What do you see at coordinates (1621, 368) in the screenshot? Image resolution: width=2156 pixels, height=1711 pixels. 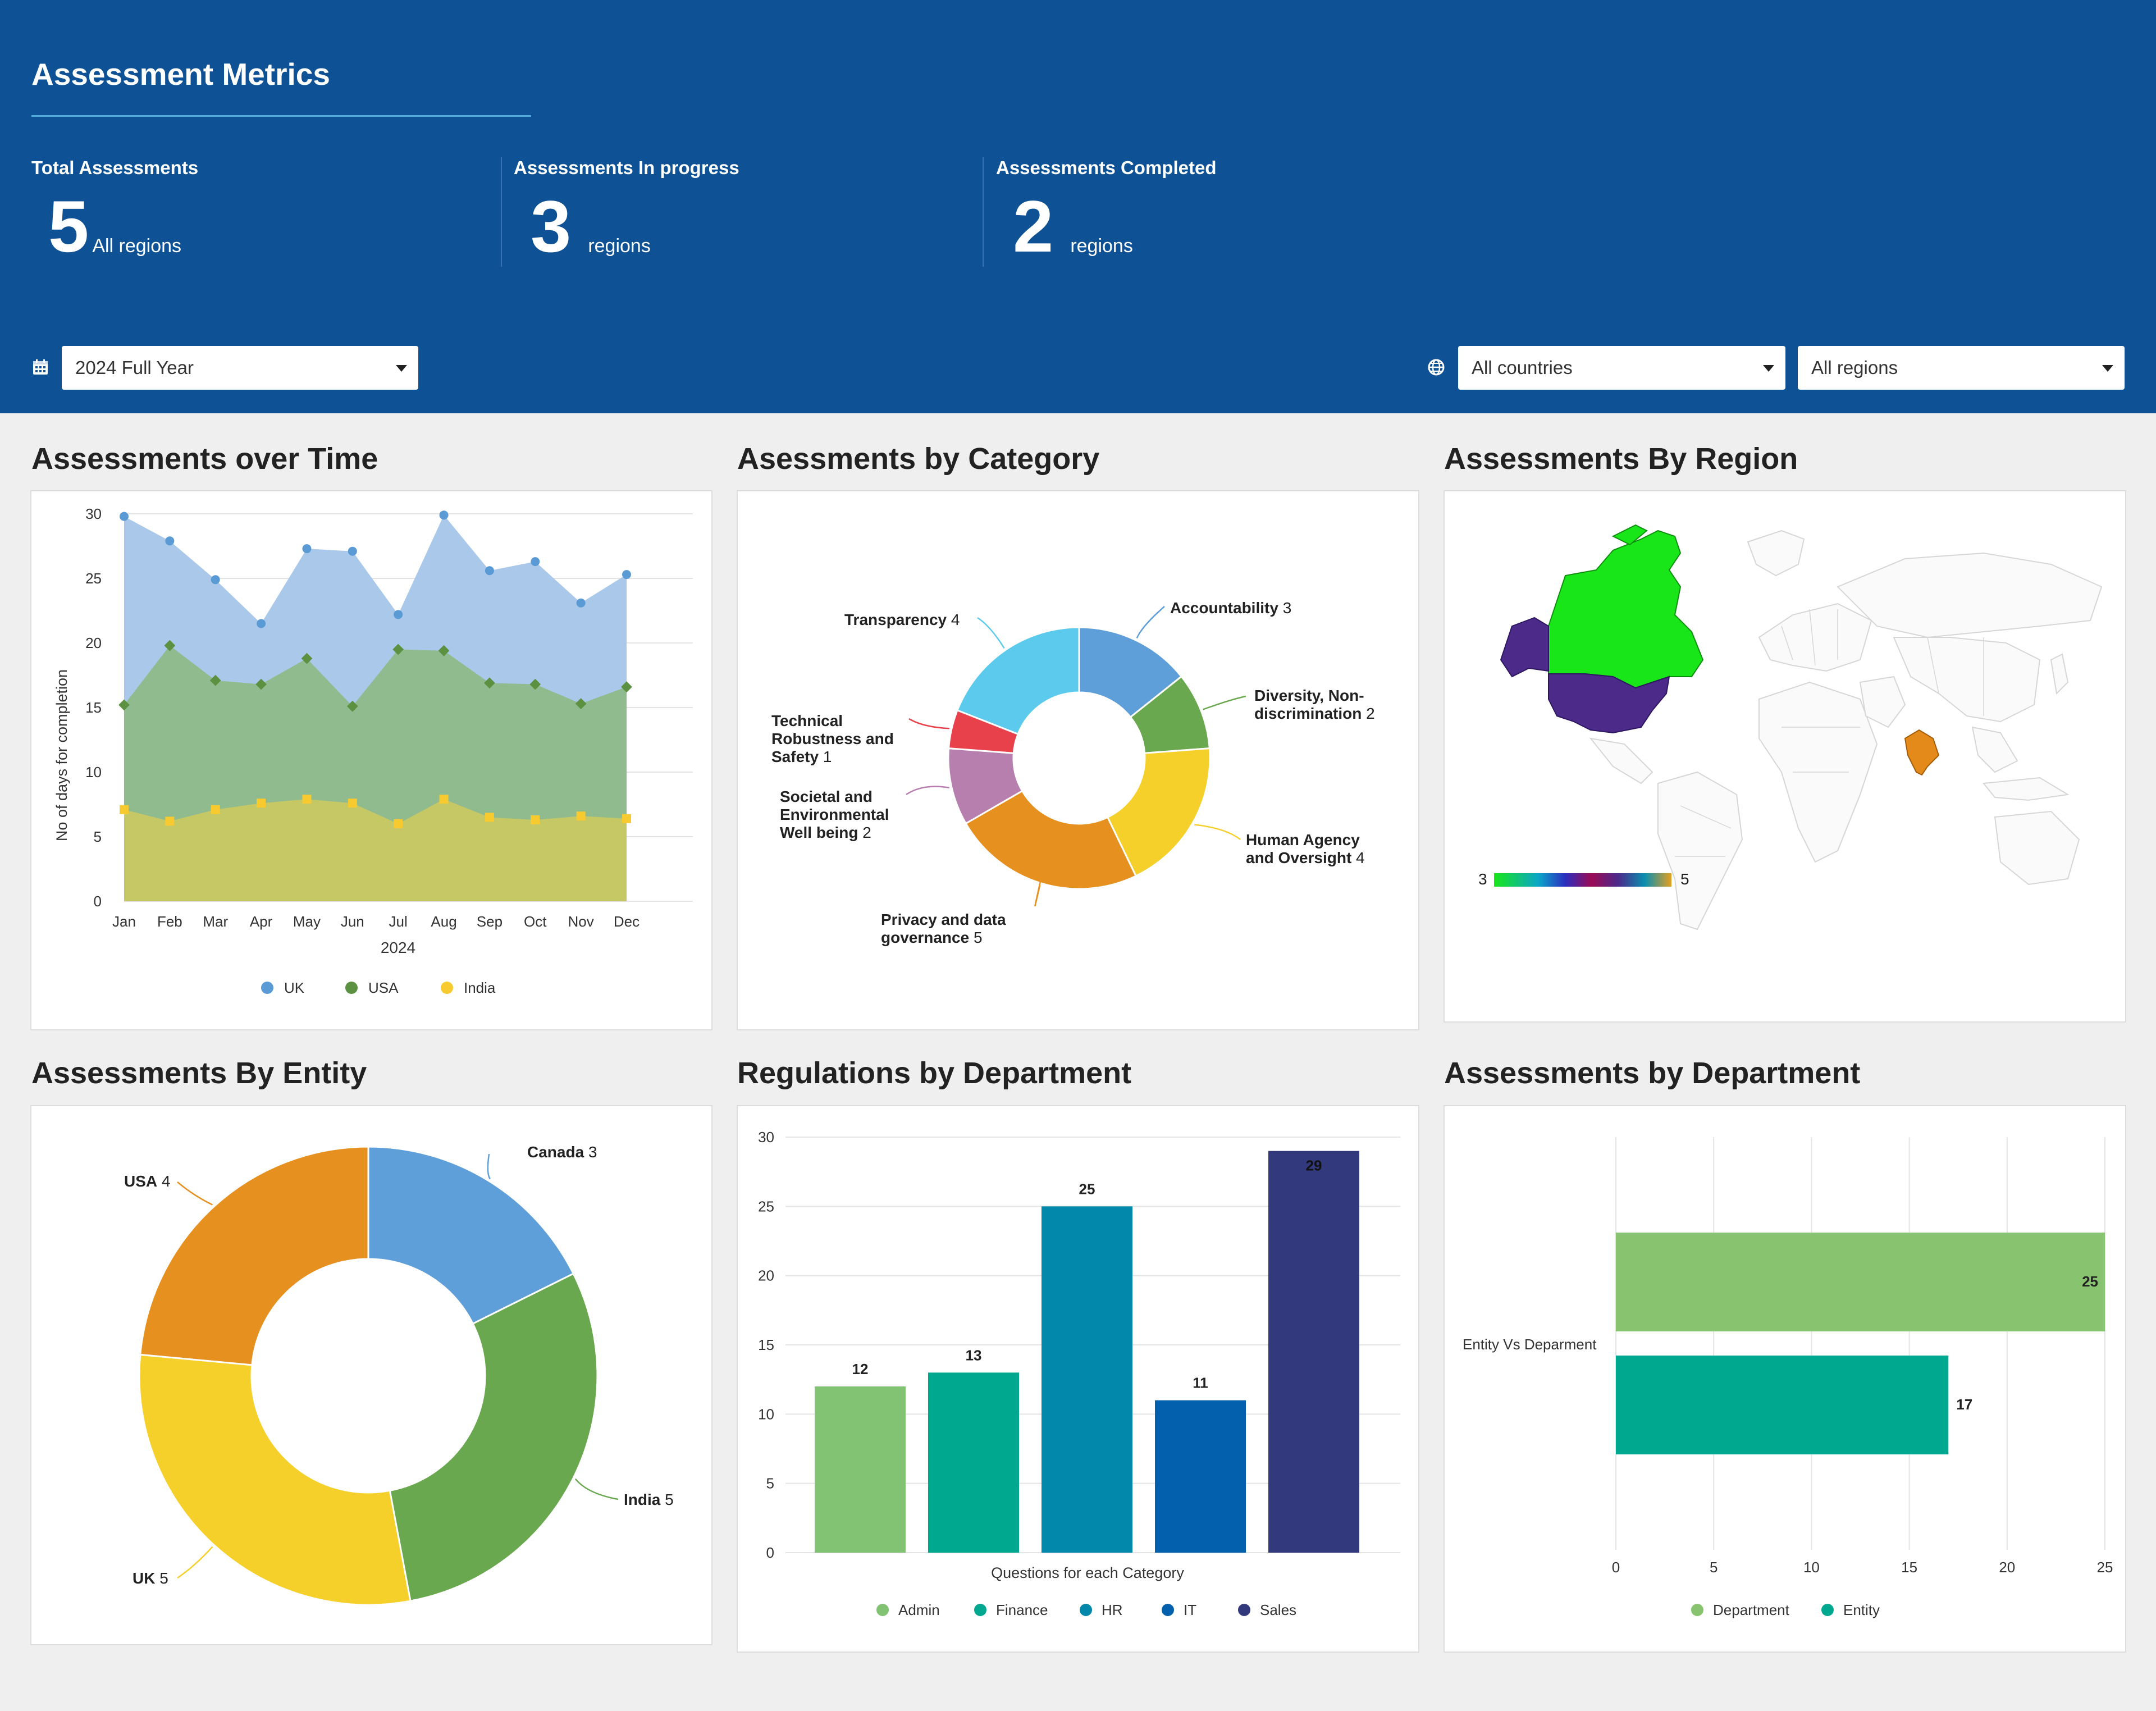 I see `countries-select: All countries` at bounding box center [1621, 368].